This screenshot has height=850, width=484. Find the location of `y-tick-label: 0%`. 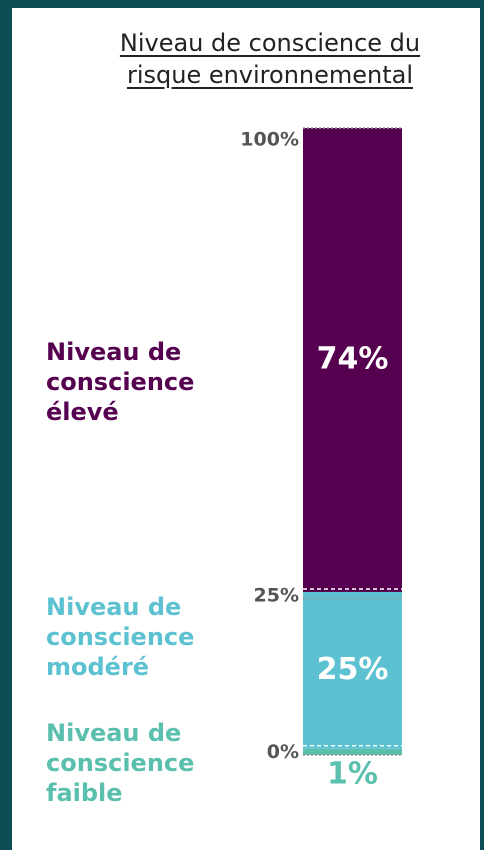

y-tick-label: 0% is located at coordinates (283, 752).